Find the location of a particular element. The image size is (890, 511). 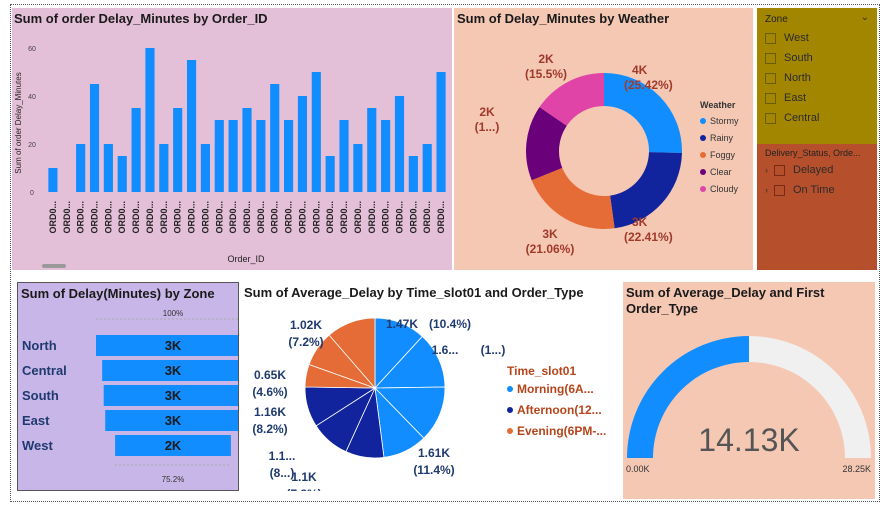

legend-label: Clear is located at coordinates (721, 172).